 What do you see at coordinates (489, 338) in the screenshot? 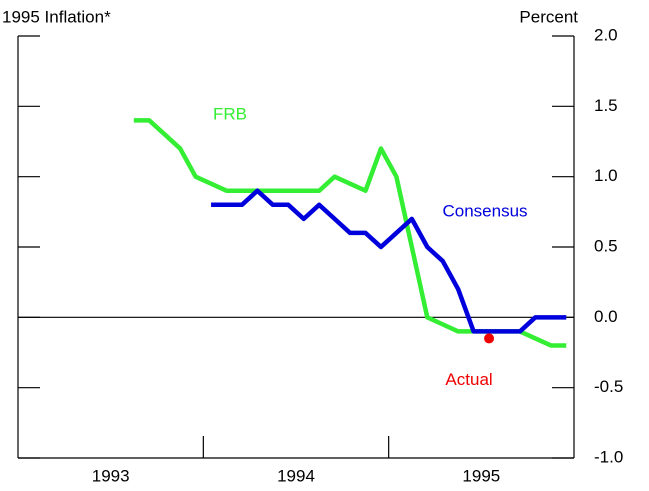
I see `point` at bounding box center [489, 338].